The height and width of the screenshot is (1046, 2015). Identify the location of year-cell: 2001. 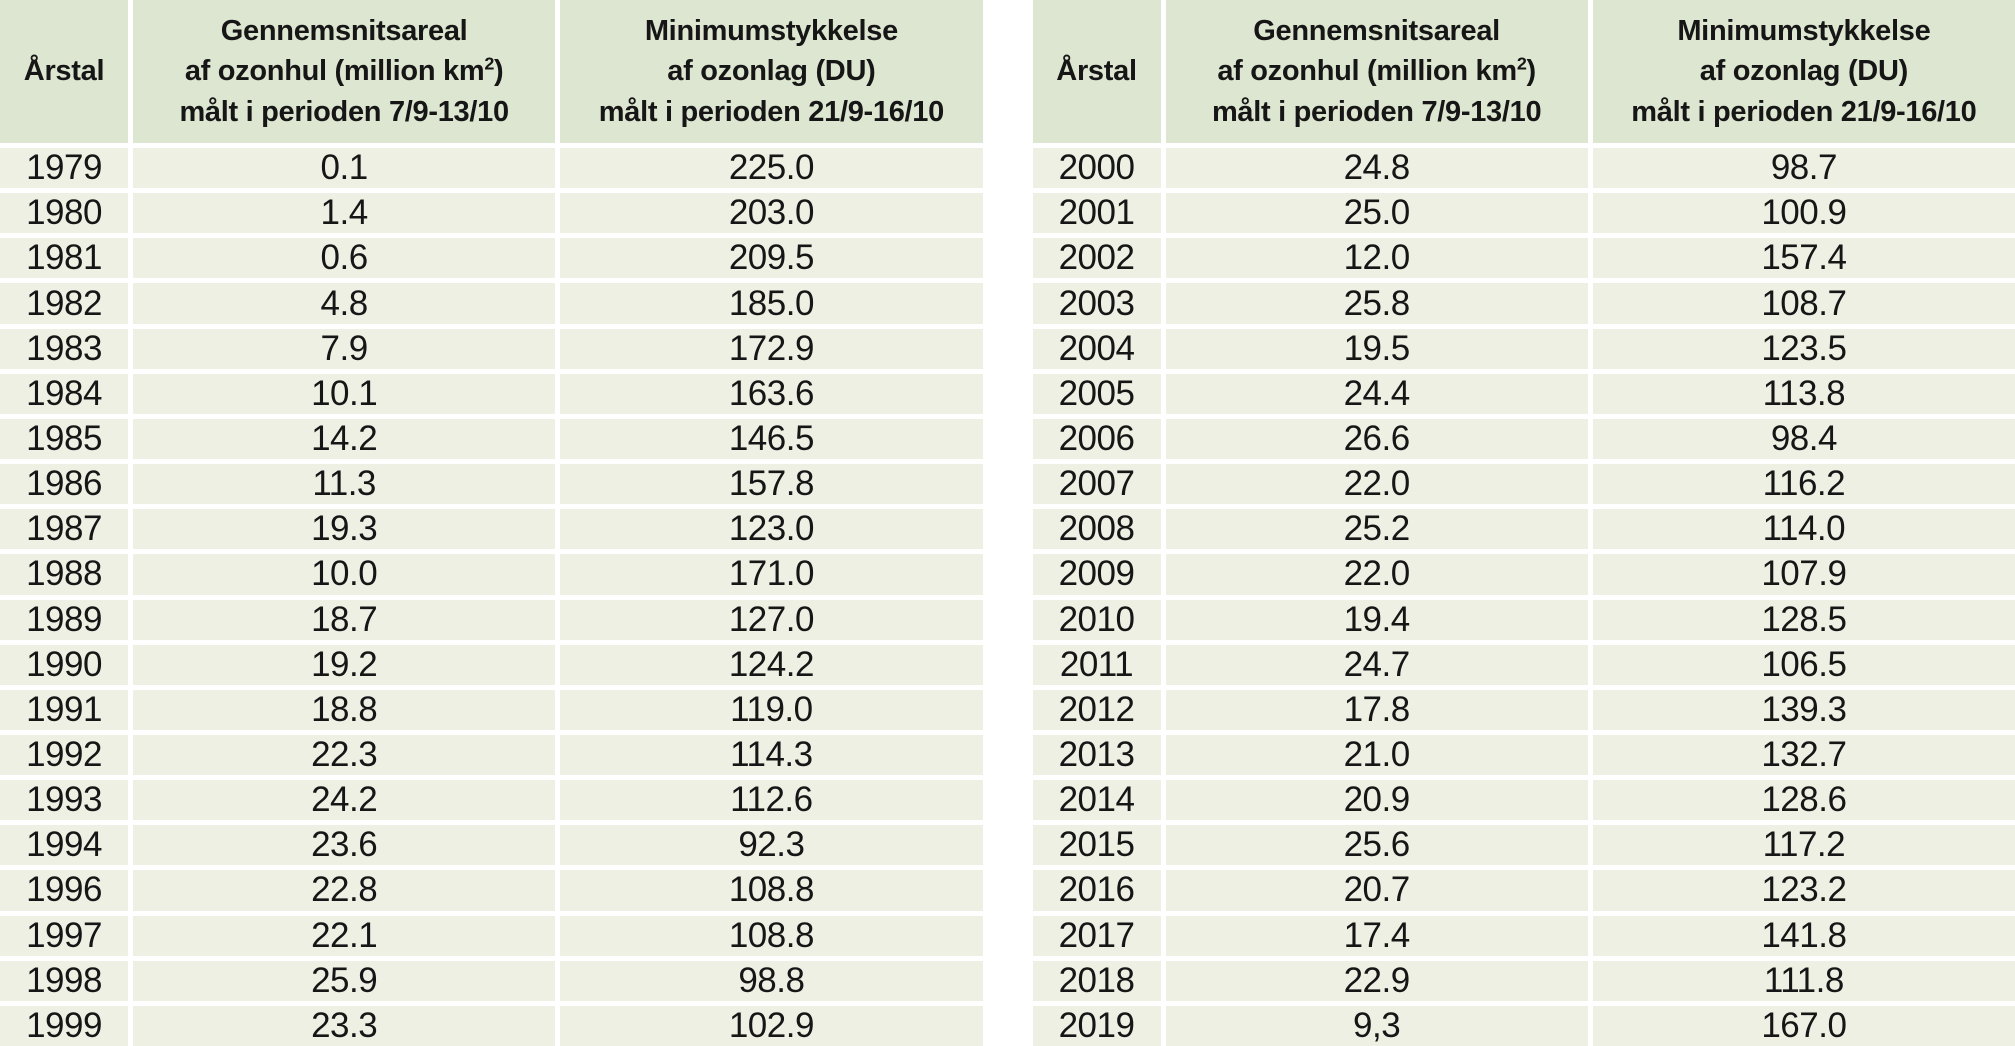
(1096, 213).